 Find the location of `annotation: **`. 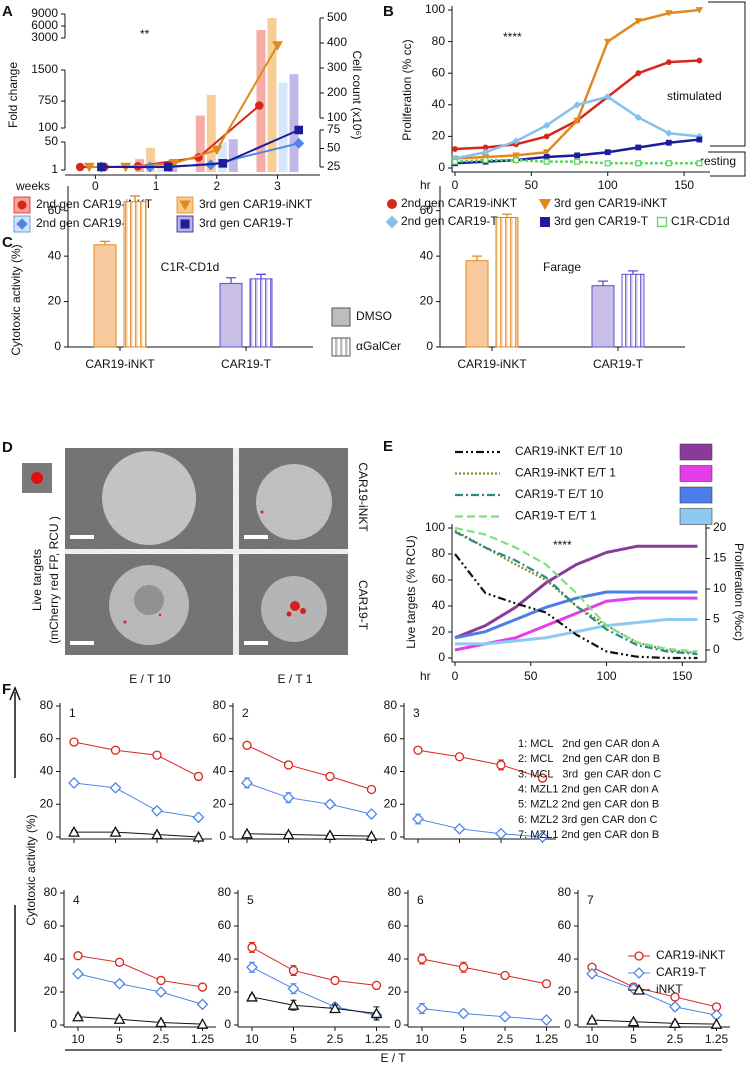

annotation: ** is located at coordinates (145, 34).